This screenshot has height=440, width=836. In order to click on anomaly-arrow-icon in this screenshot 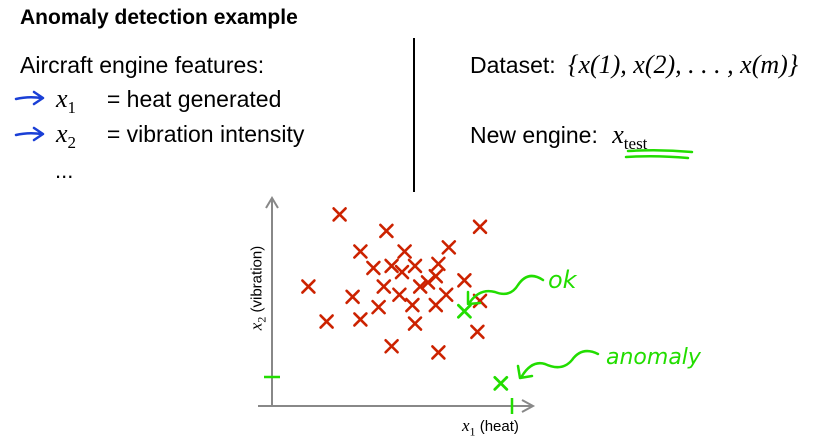, I will do `click(558, 364)`.